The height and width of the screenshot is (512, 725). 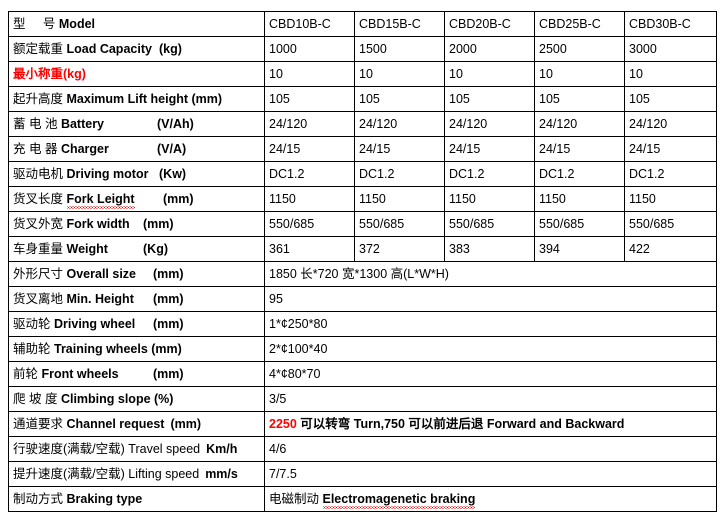 What do you see at coordinates (390, 24) in the screenshot?
I see `value-text: CBD15B-C` at bounding box center [390, 24].